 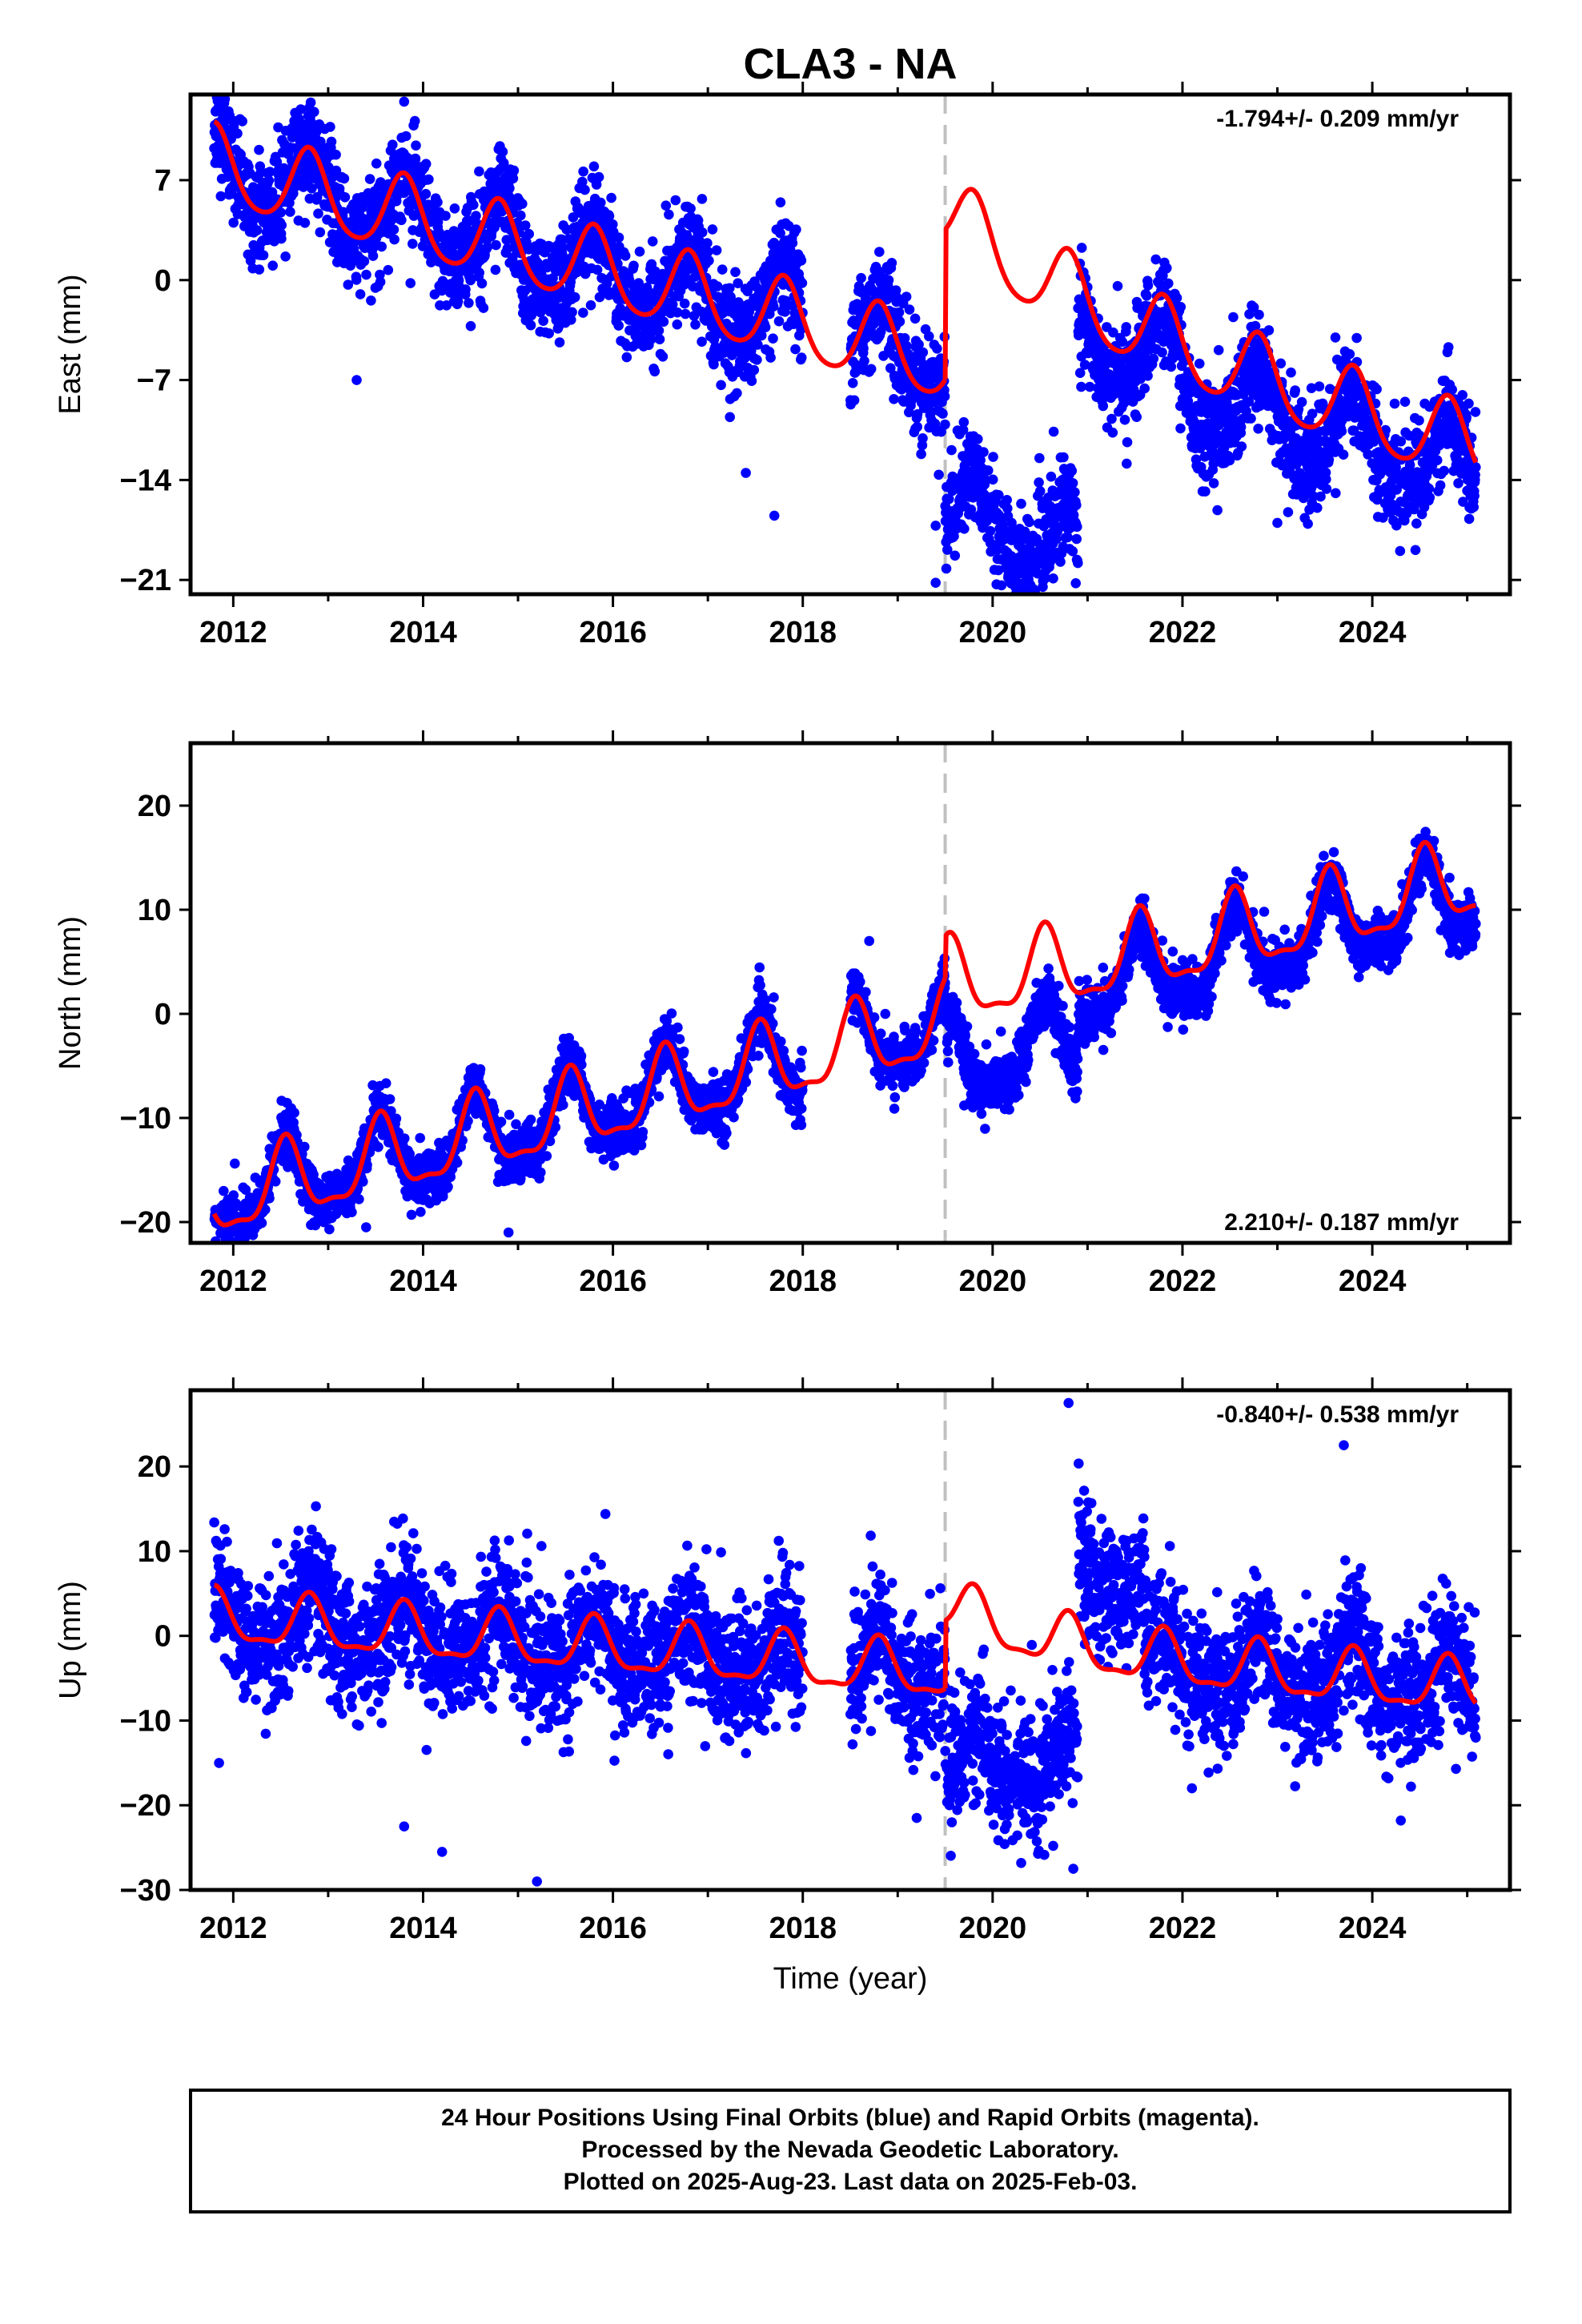 I want to click on x-tick-label: 2024, so click(x=1373, y=632).